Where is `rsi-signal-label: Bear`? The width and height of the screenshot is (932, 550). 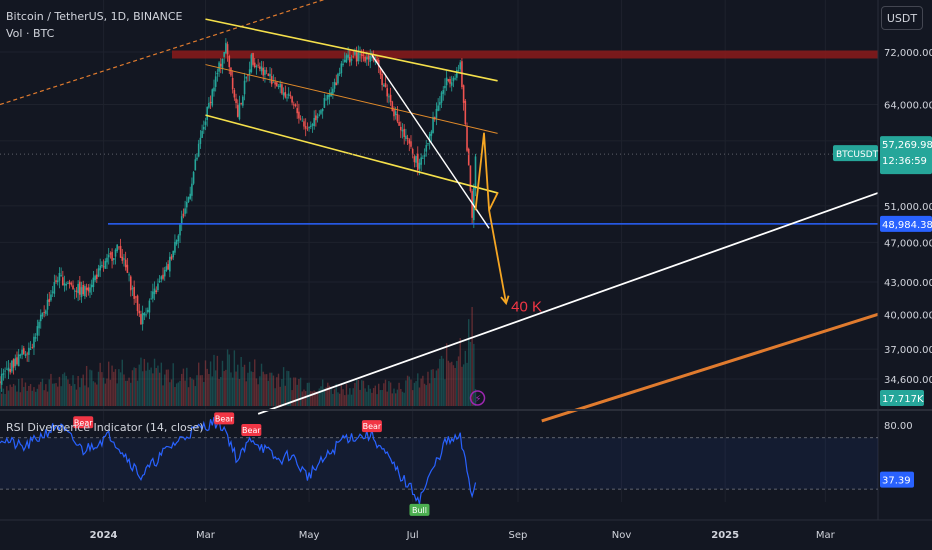 rsi-signal-label: Bear is located at coordinates (224, 418).